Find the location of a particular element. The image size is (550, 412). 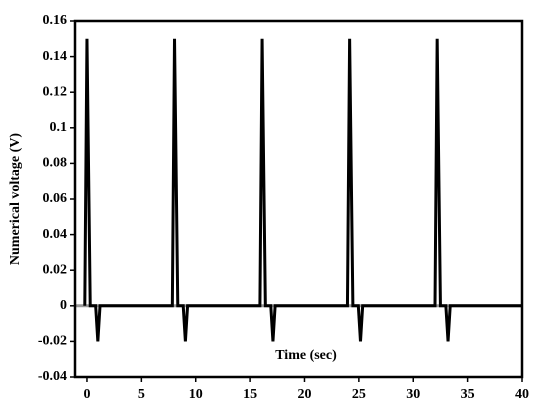

x-tick-label: 35 is located at coordinates (468, 394).